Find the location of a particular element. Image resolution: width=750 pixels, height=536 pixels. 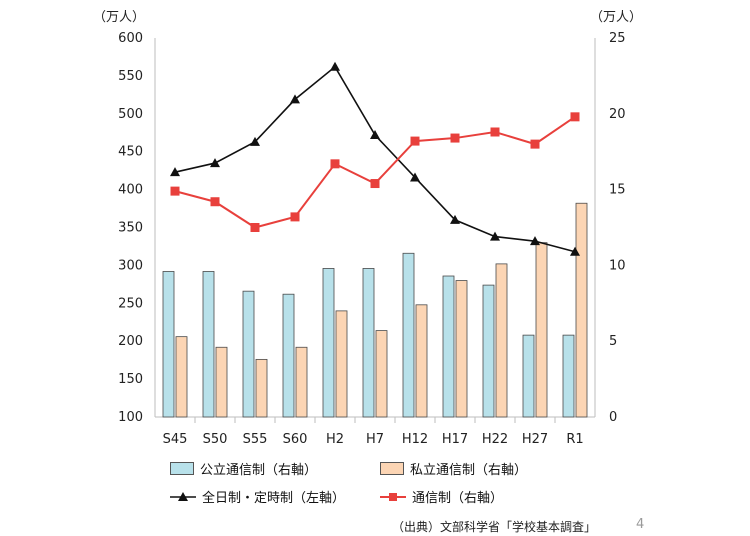

left-tick-label: 550 is located at coordinates (130, 76).